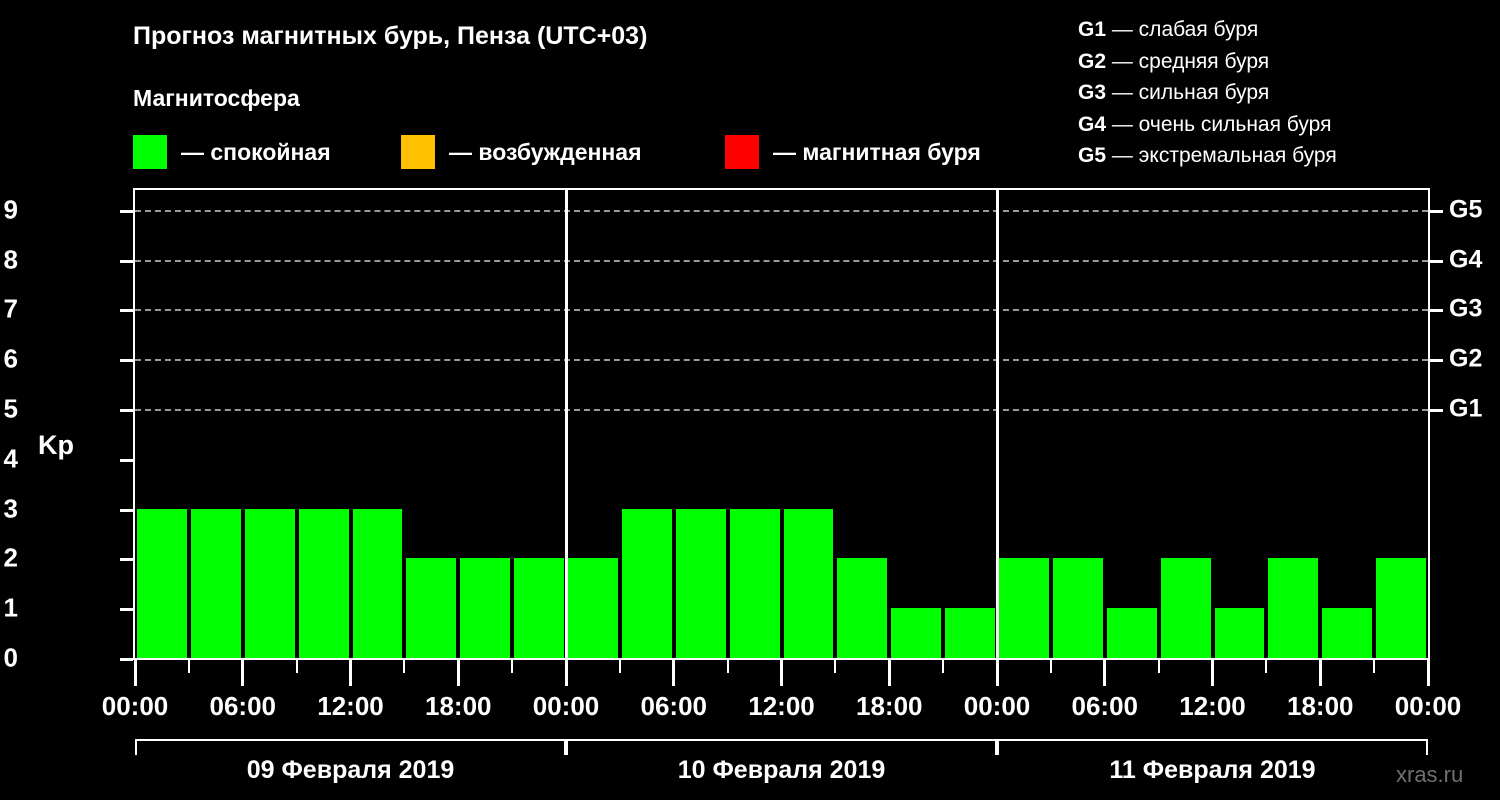 This screenshot has height=800, width=1500. I want to click on g-tick-mark-G2, so click(1436, 361).